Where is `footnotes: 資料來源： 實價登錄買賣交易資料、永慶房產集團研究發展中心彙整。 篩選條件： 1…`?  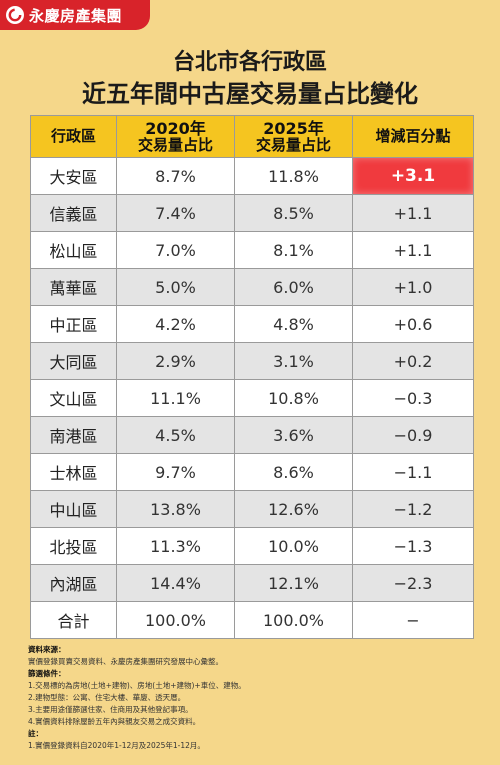
footnotes: 資料來源： 實價登錄買賣交易資料、永慶房產集團研究發展中心彙整。 篩選條件： 1… is located at coordinates (253, 698).